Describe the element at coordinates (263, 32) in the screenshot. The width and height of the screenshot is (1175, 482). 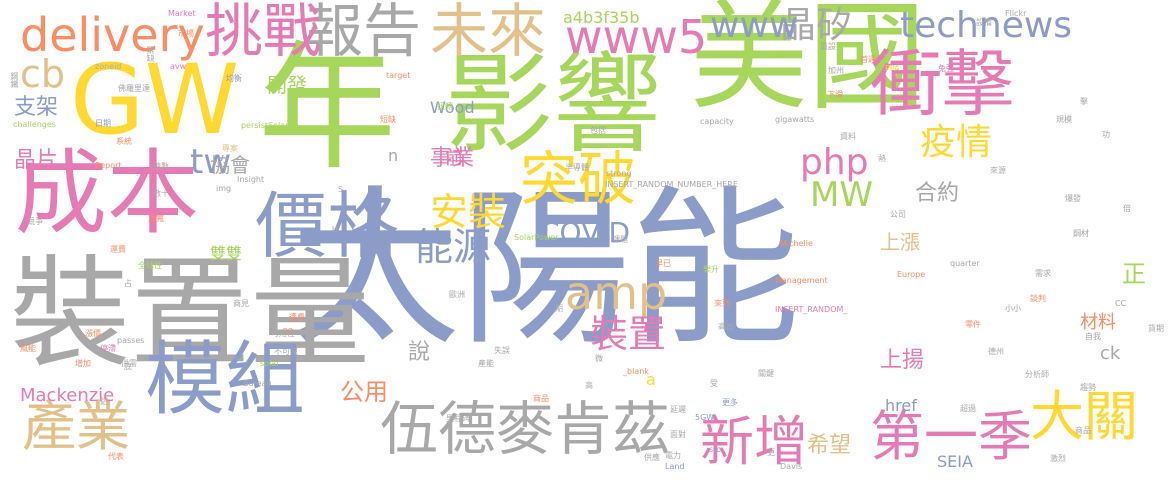
I see `word: 挑戰` at that location.